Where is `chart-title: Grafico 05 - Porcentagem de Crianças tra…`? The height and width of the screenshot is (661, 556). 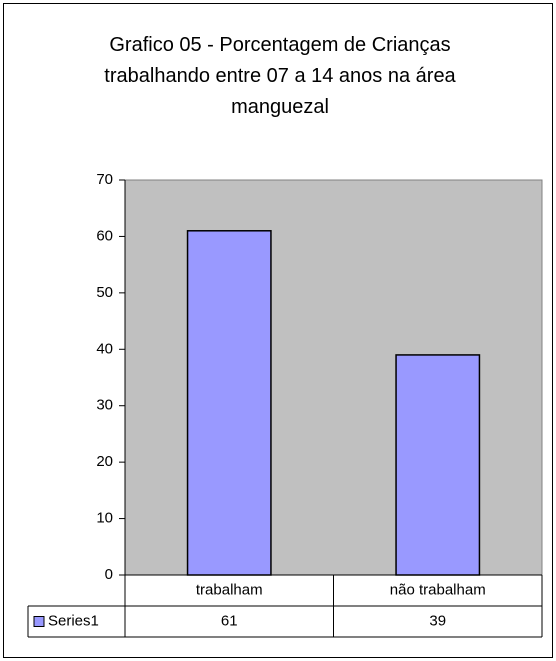 chart-title: Grafico 05 - Porcentagem de Crianças tra… is located at coordinates (280, 76).